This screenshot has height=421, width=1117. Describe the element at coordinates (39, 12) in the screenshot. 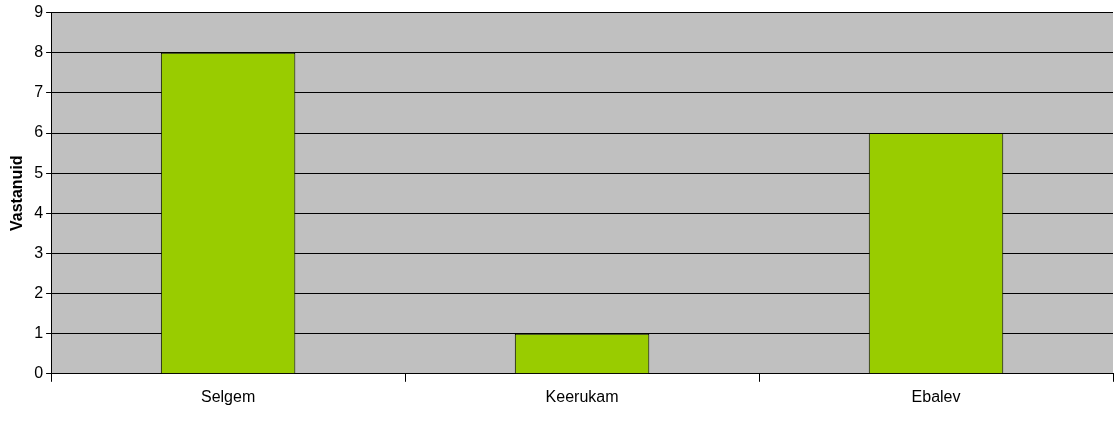

I see `y-tick-label: 9` at that location.